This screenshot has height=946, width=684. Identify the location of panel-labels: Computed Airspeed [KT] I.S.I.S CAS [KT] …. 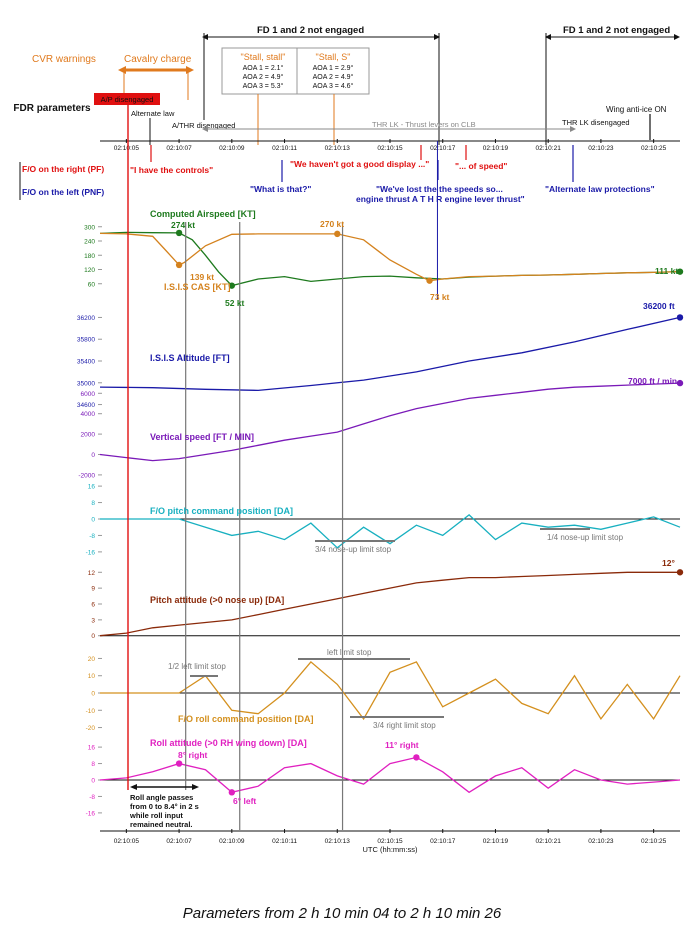
(232, 478).